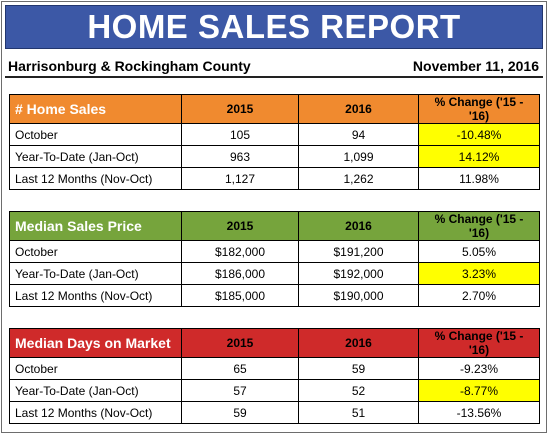 This screenshot has width=550, height=436. Describe the element at coordinates (479, 368) in the screenshot. I see `percent-change: -9.23%` at that location.